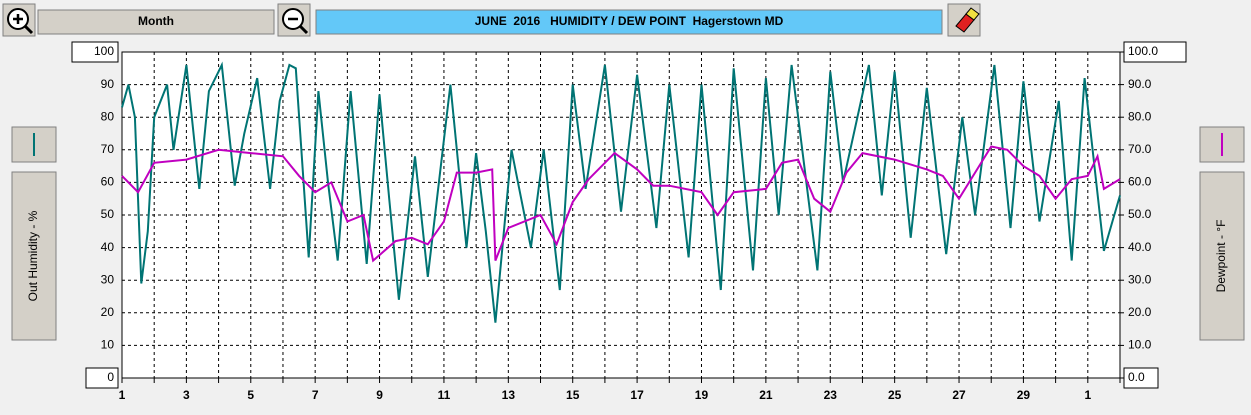 The width and height of the screenshot is (1251, 415). What do you see at coordinates (959, 395) in the screenshot?
I see `x-tick-label: 27` at bounding box center [959, 395].